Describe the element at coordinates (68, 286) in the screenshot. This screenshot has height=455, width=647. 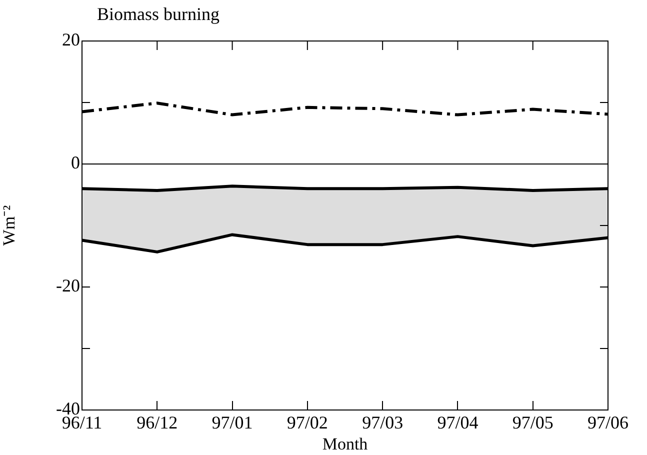
I see `y-tick-label: -20` at that location.